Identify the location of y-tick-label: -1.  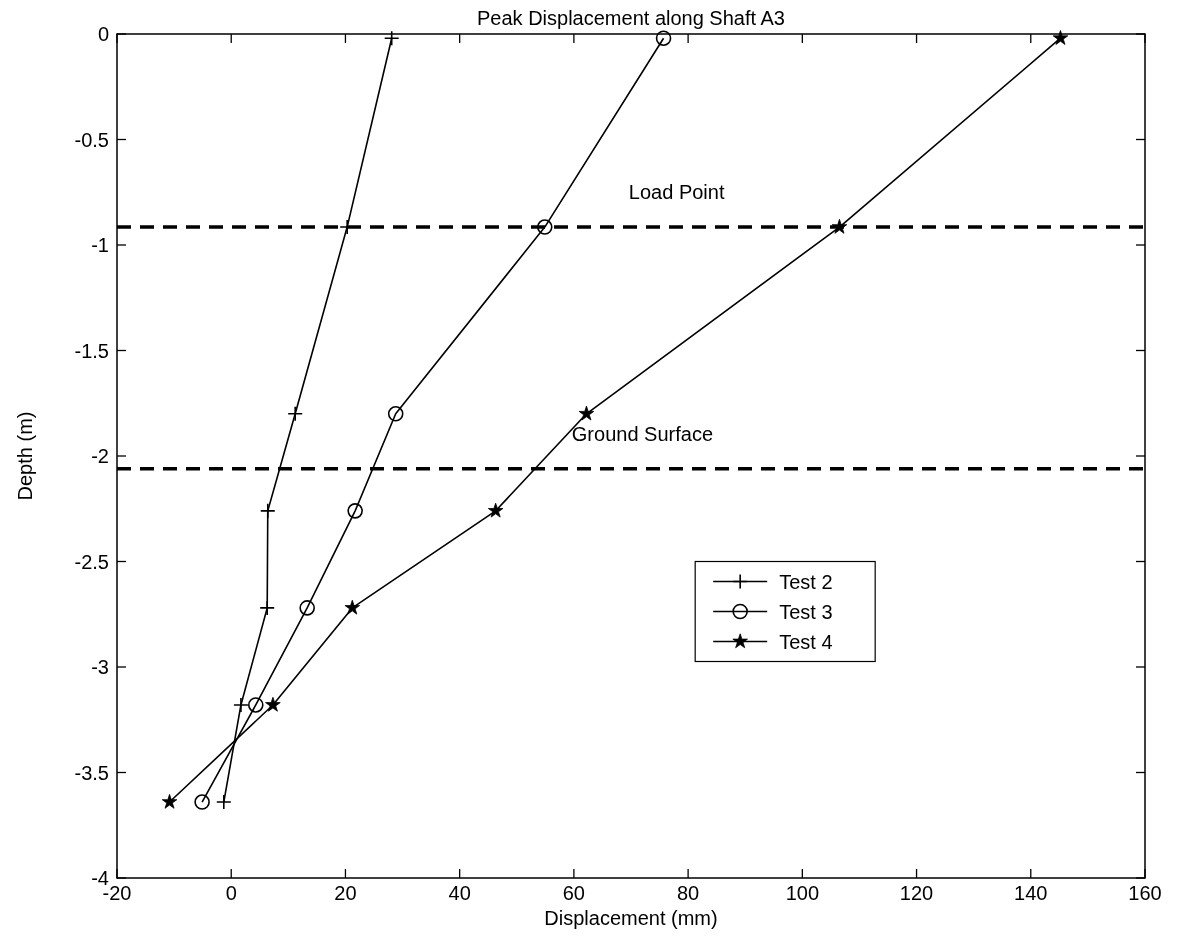
(100, 245).